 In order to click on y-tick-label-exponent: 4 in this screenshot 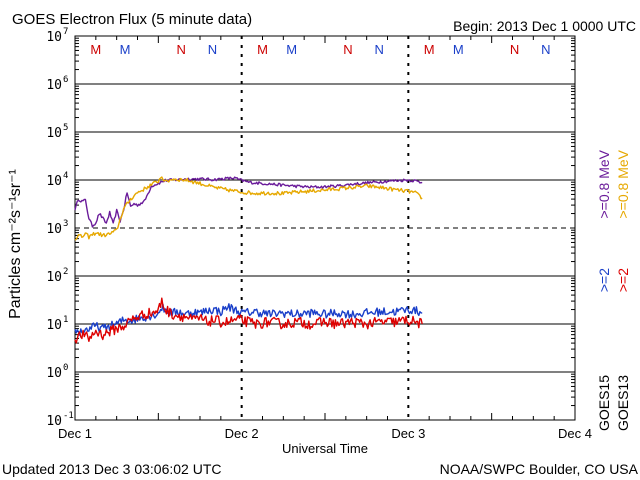, I will do `click(65, 176)`.